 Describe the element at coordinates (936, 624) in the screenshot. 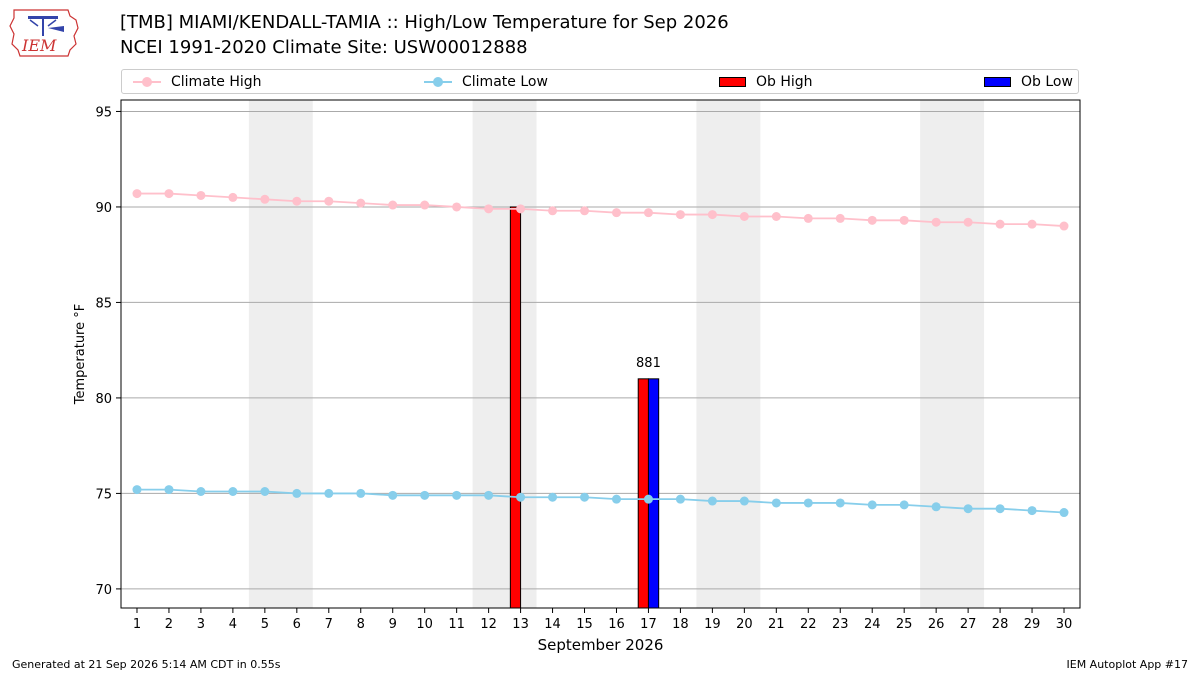

I see `x-tick-label-26: 26` at that location.